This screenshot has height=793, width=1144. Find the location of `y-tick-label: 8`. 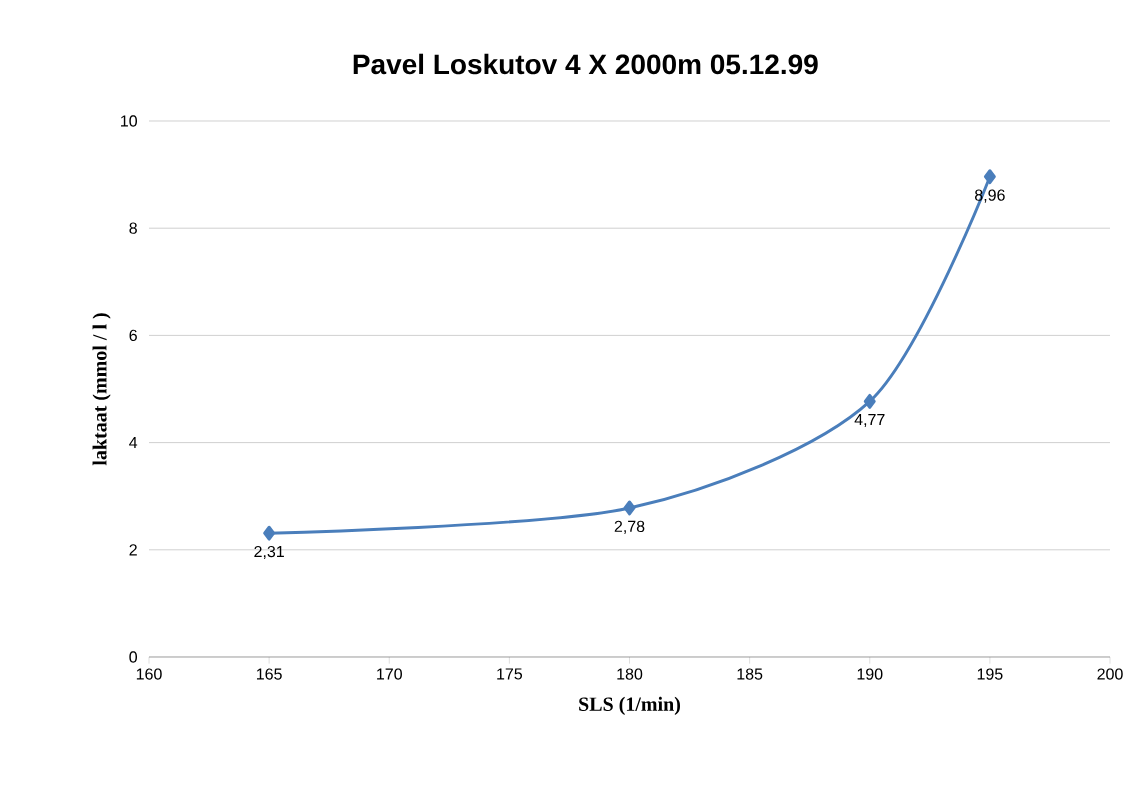

y-tick-label: 8 is located at coordinates (133, 228).